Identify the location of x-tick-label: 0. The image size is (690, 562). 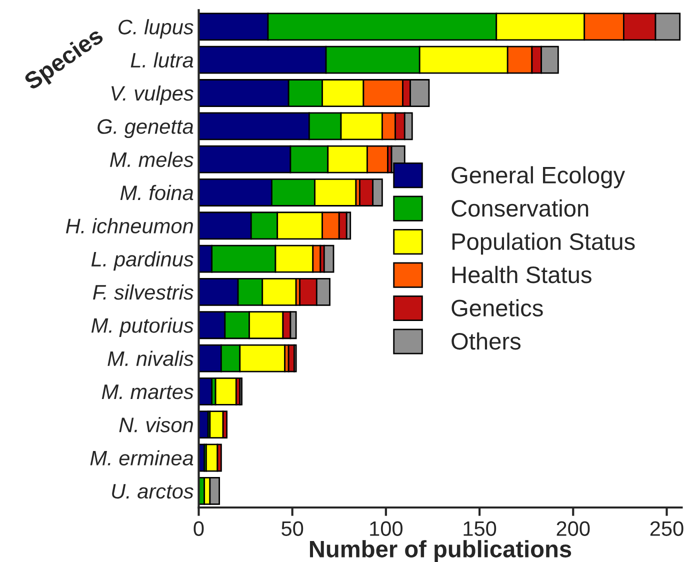
(199, 528).